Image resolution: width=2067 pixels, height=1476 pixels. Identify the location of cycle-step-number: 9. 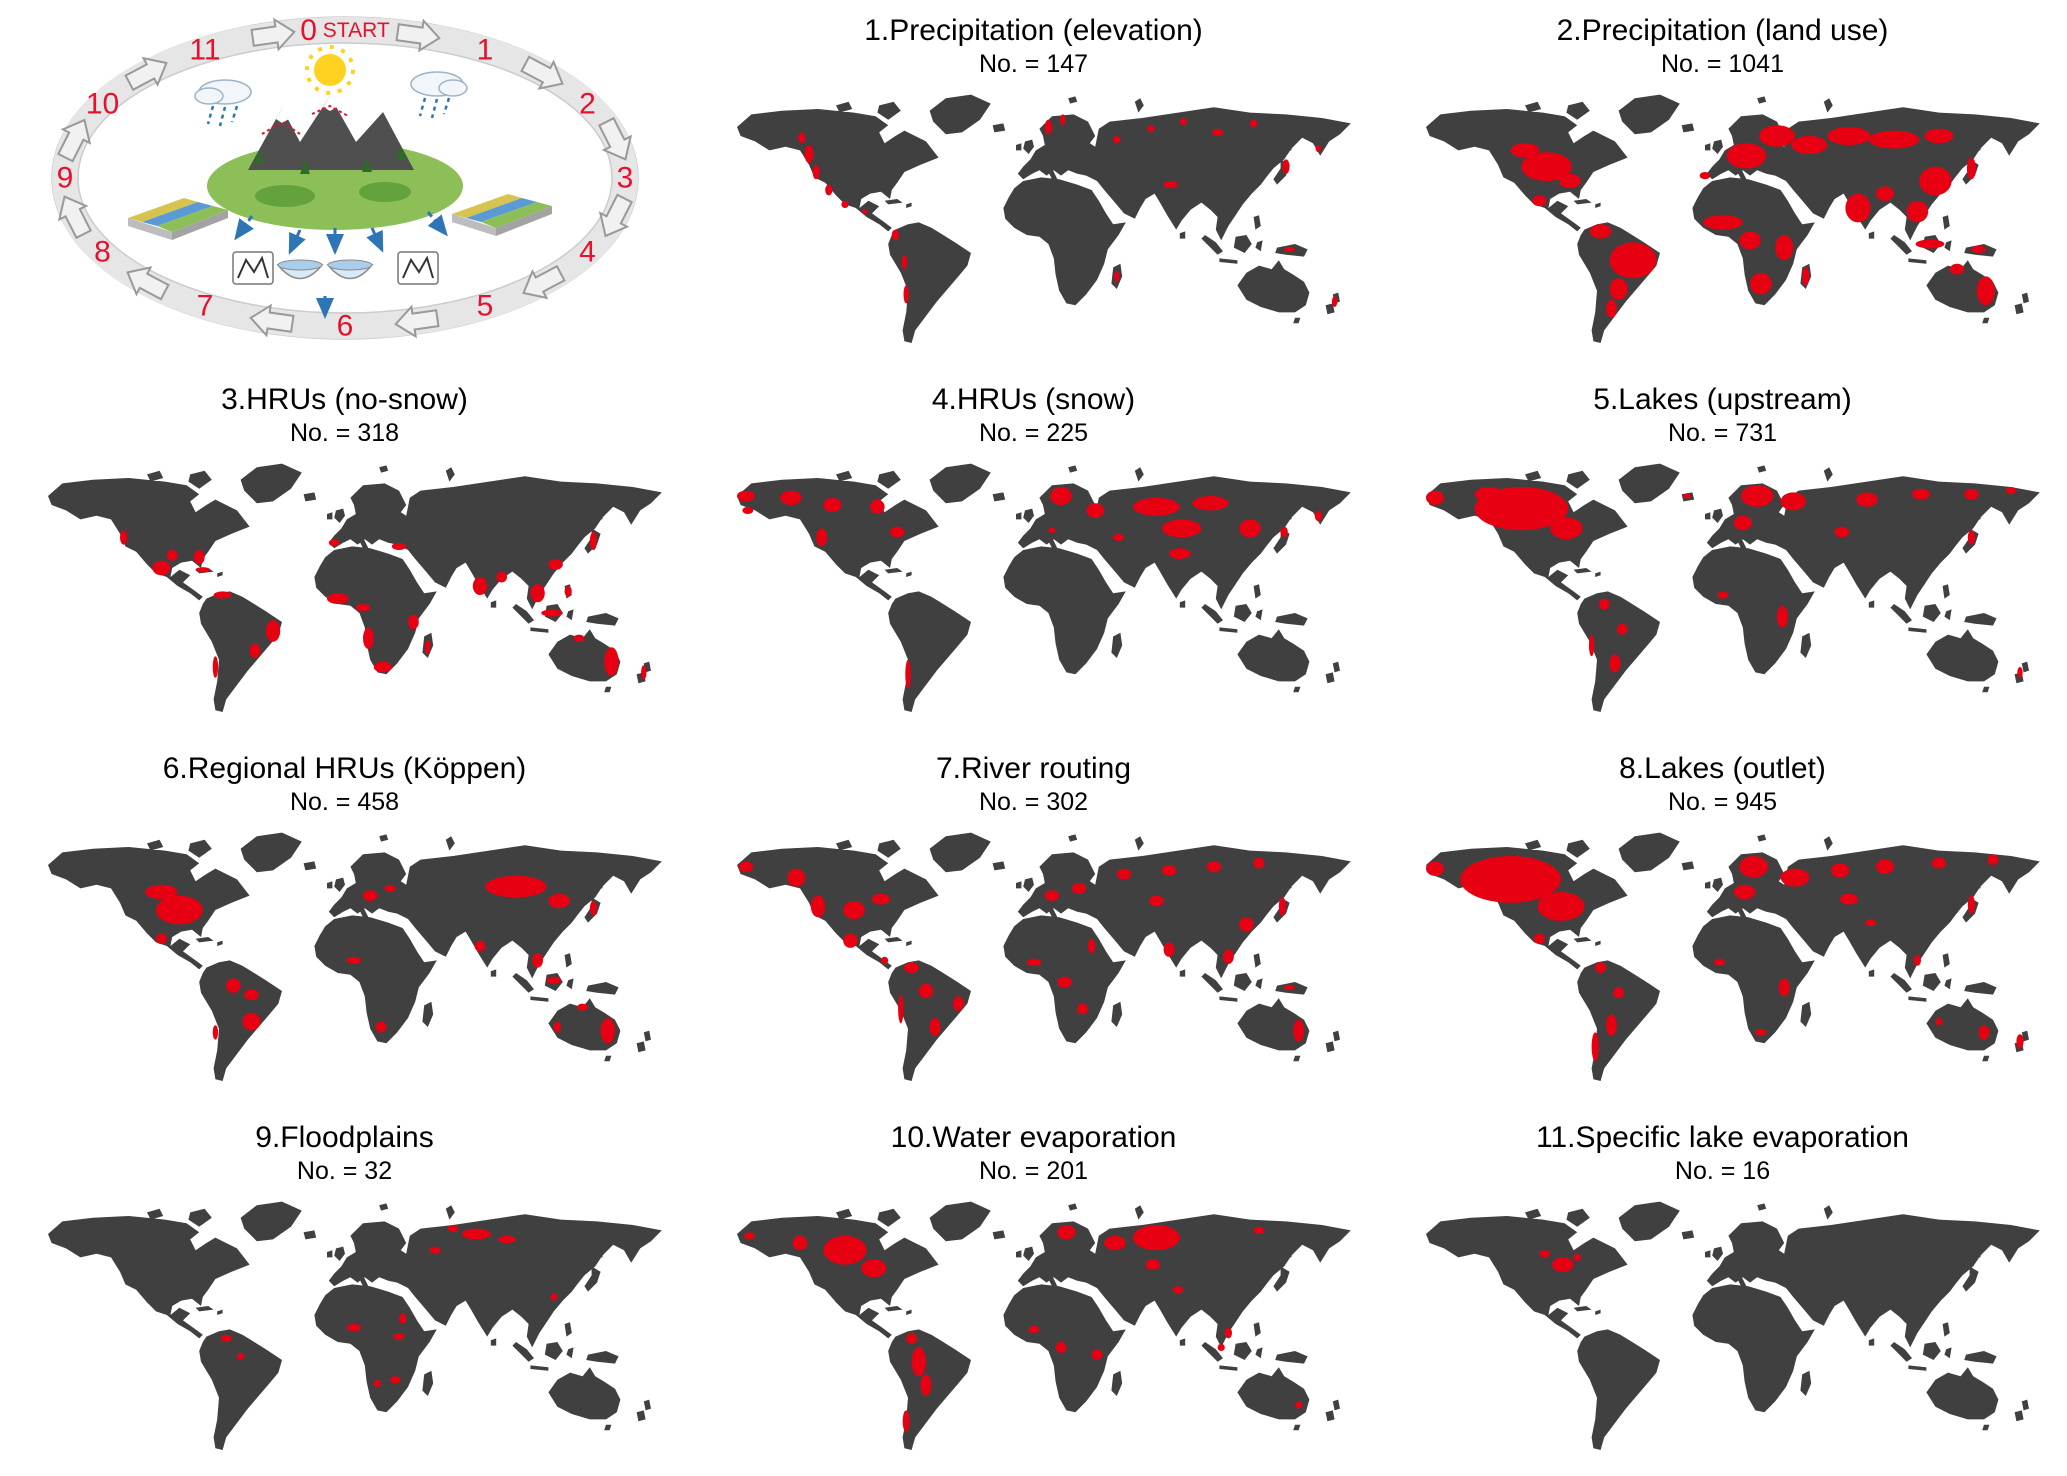
(65, 178).